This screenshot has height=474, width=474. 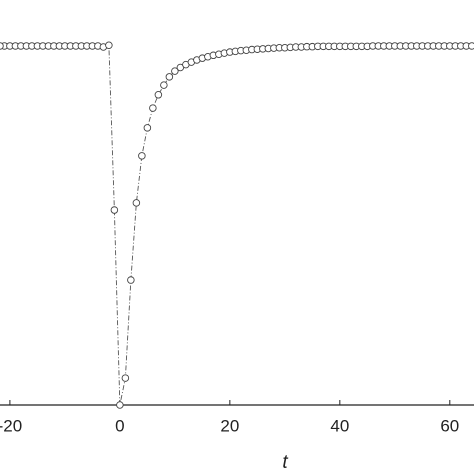 I want to click on x-tick-label: 40, so click(x=339, y=425).